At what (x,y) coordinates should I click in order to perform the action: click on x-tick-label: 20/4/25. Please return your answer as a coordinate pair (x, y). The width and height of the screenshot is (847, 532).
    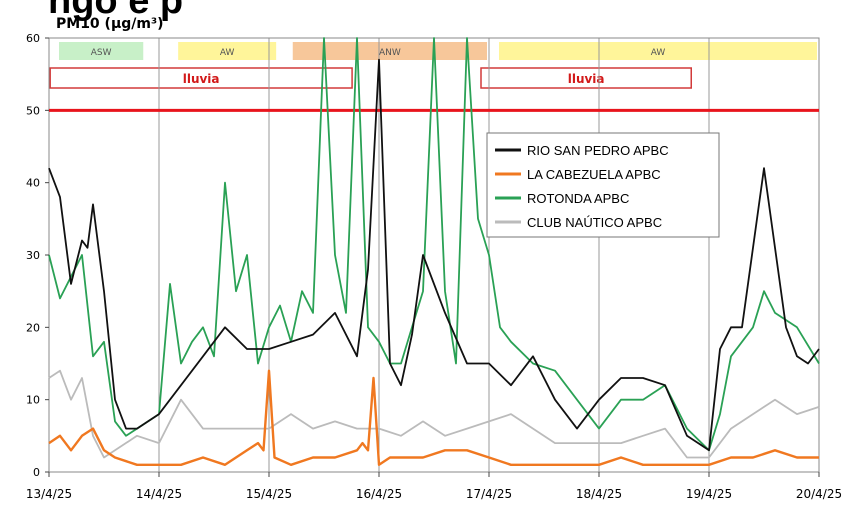
    Looking at the image, I should click on (819, 494).